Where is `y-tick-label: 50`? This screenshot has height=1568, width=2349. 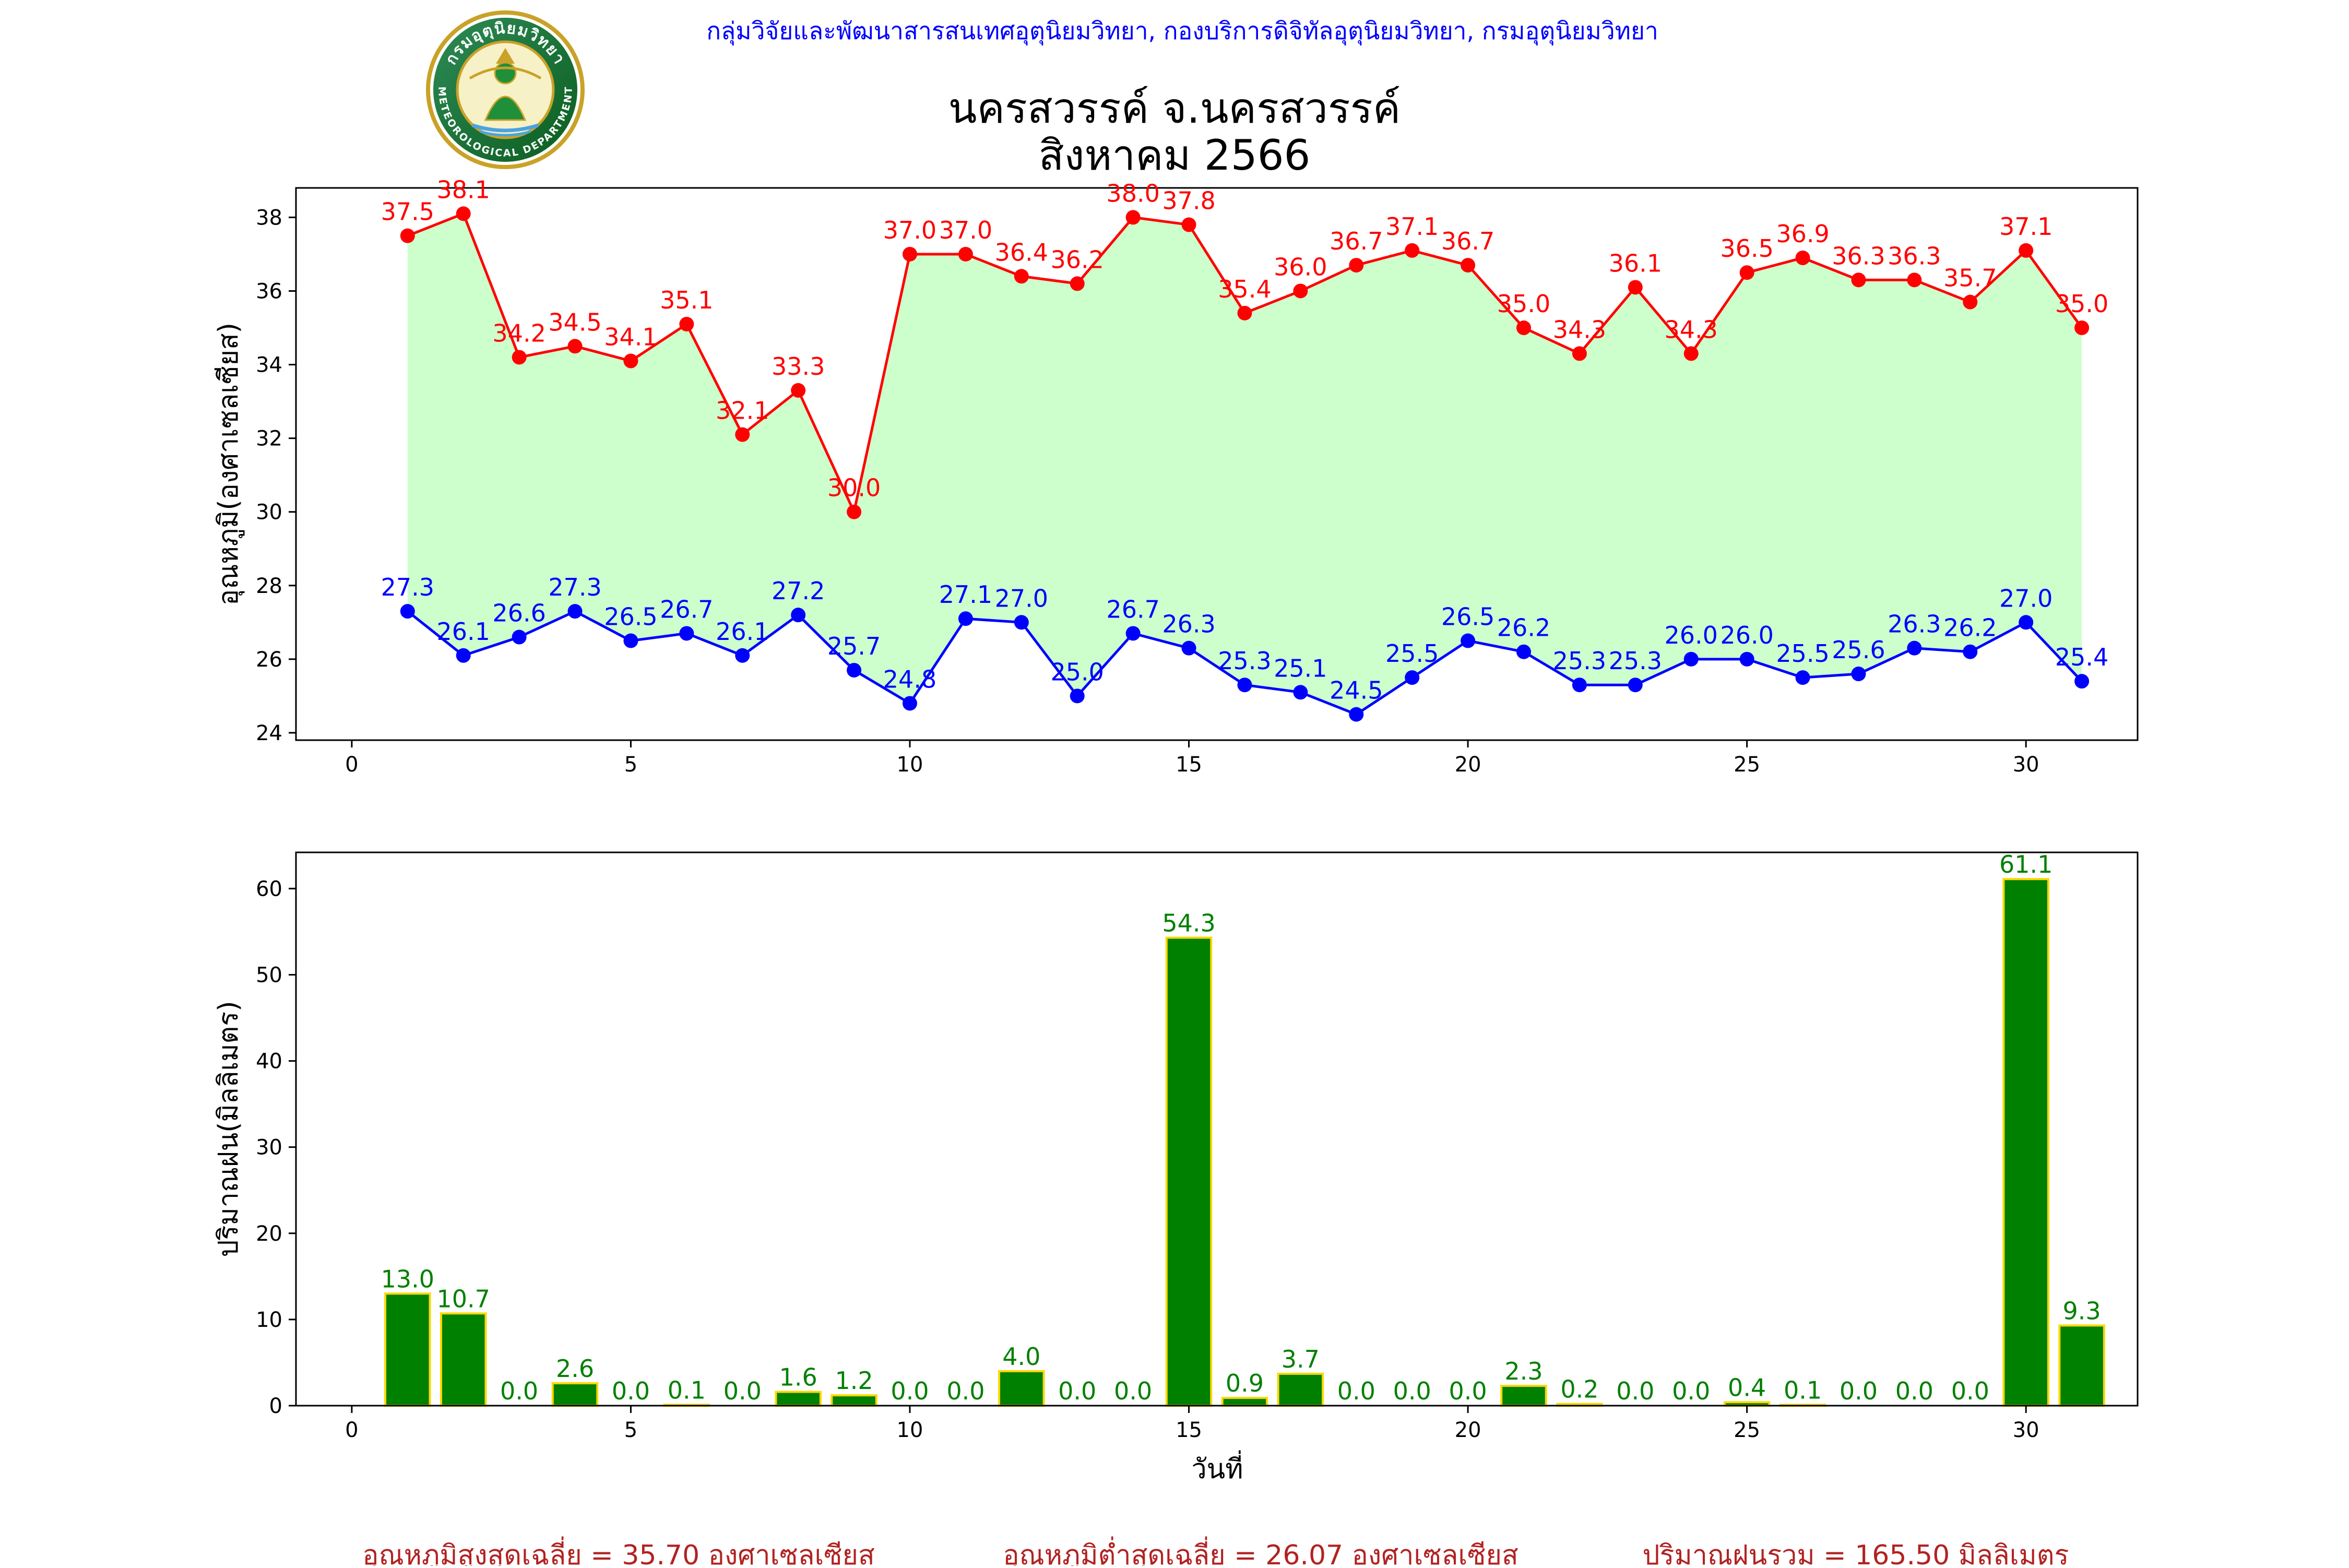 y-tick-label: 50 is located at coordinates (269, 975).